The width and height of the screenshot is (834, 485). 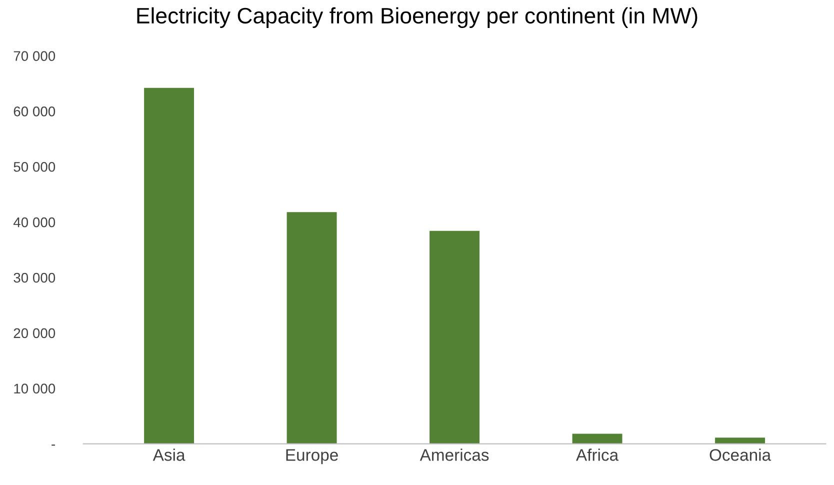 What do you see at coordinates (35, 56) in the screenshot?
I see `y-tick-label: 70 000` at bounding box center [35, 56].